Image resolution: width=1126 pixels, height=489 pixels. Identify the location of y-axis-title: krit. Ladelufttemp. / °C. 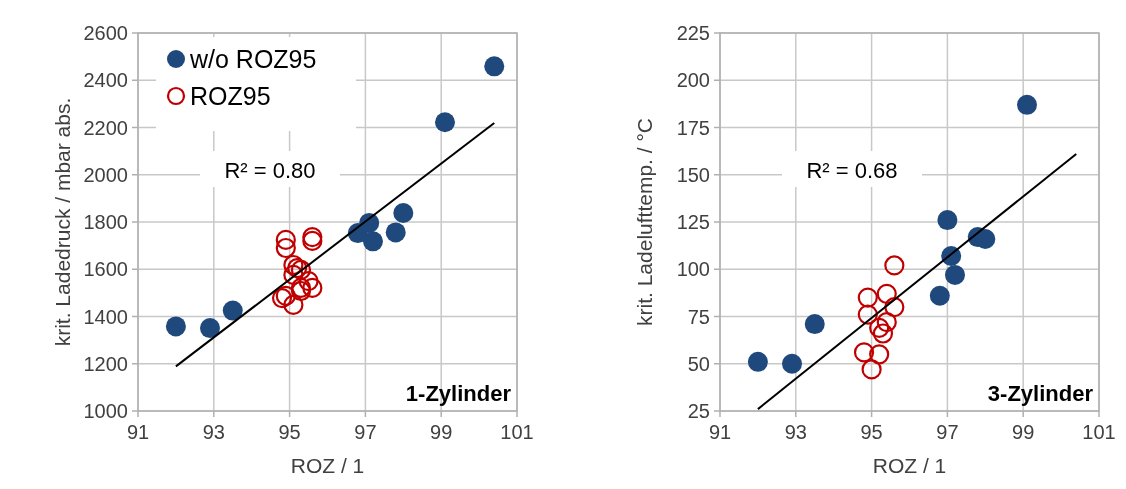
(644, 222).